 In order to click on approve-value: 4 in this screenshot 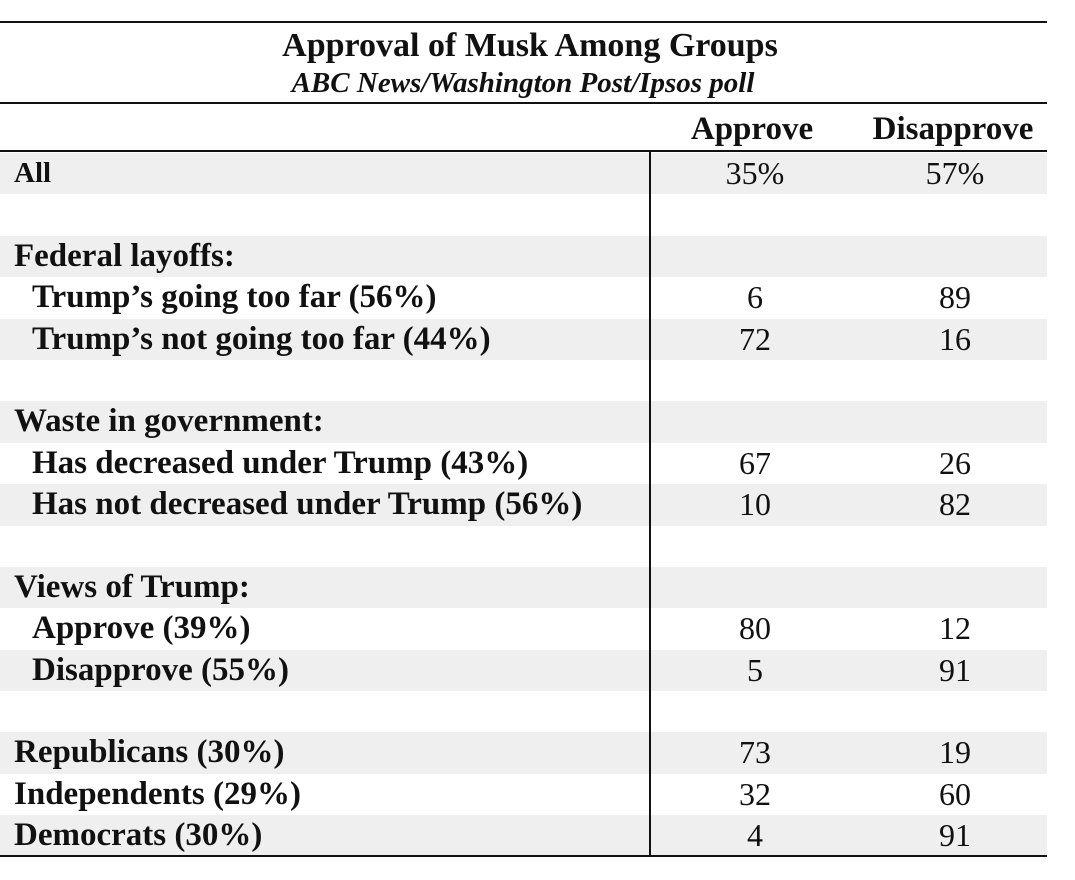, I will do `click(755, 835)`.